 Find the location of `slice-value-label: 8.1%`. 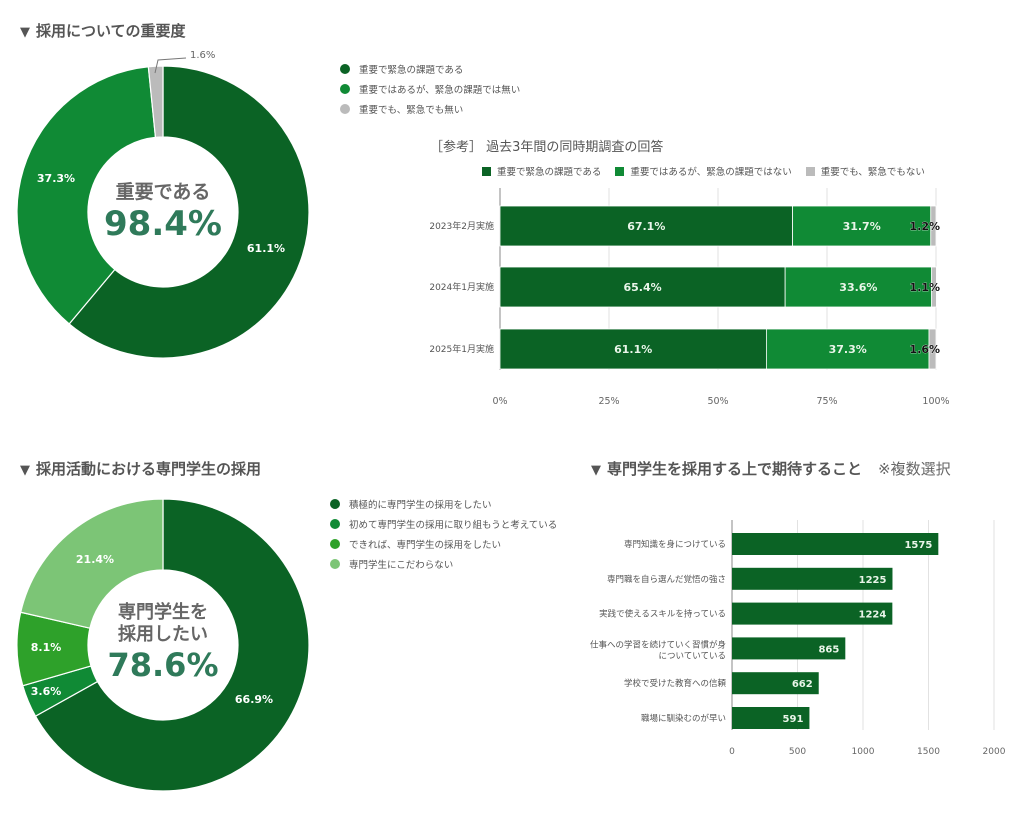

slice-value-label: 8.1% is located at coordinates (46, 647).